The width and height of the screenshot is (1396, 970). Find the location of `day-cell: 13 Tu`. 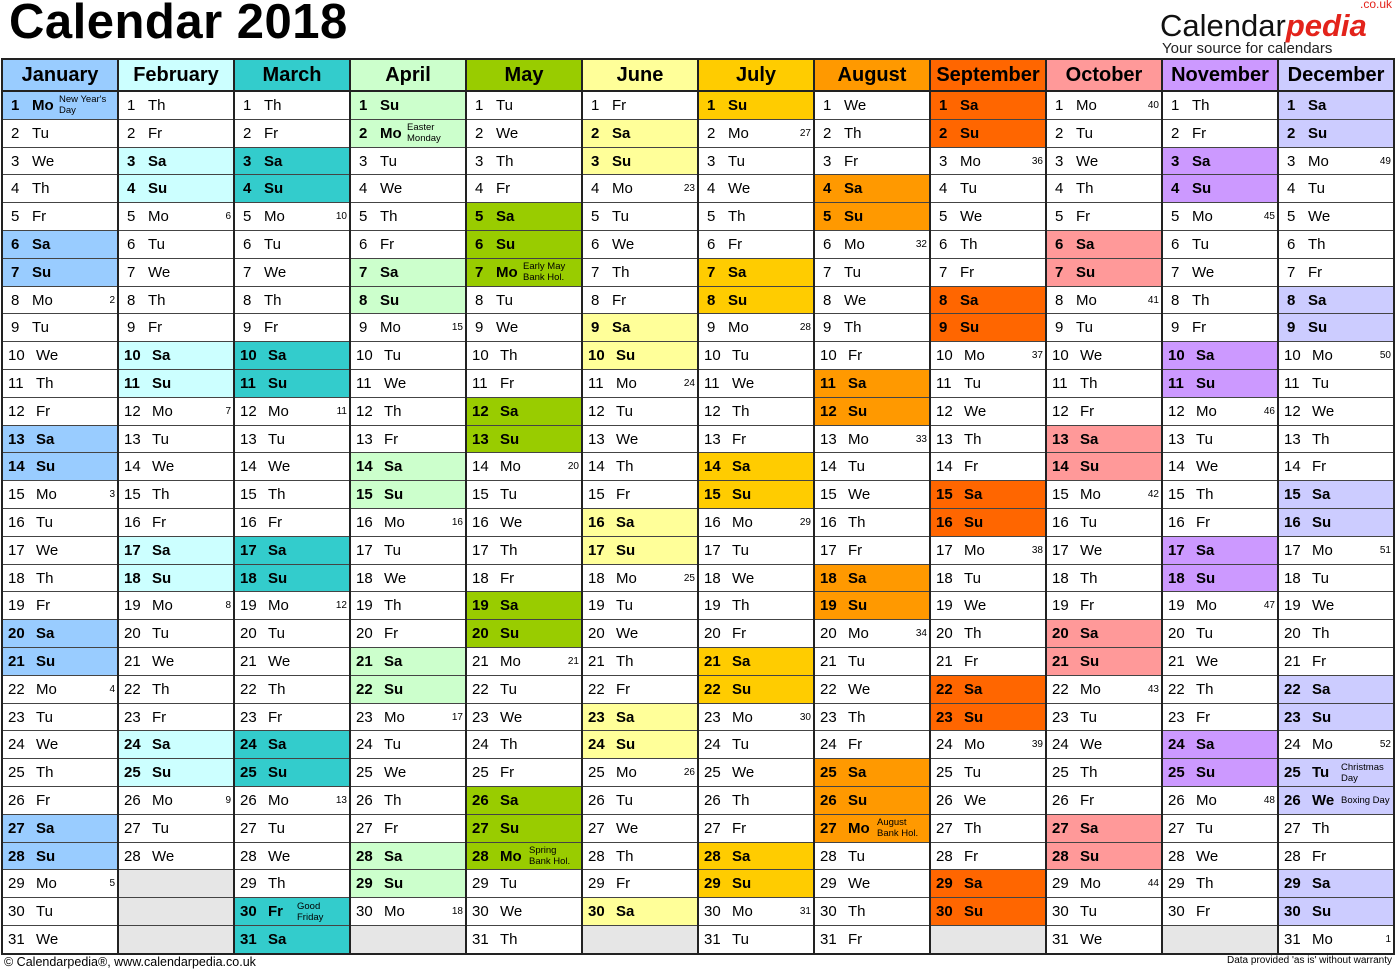

day-cell: 13 Tu is located at coordinates (1220, 439).